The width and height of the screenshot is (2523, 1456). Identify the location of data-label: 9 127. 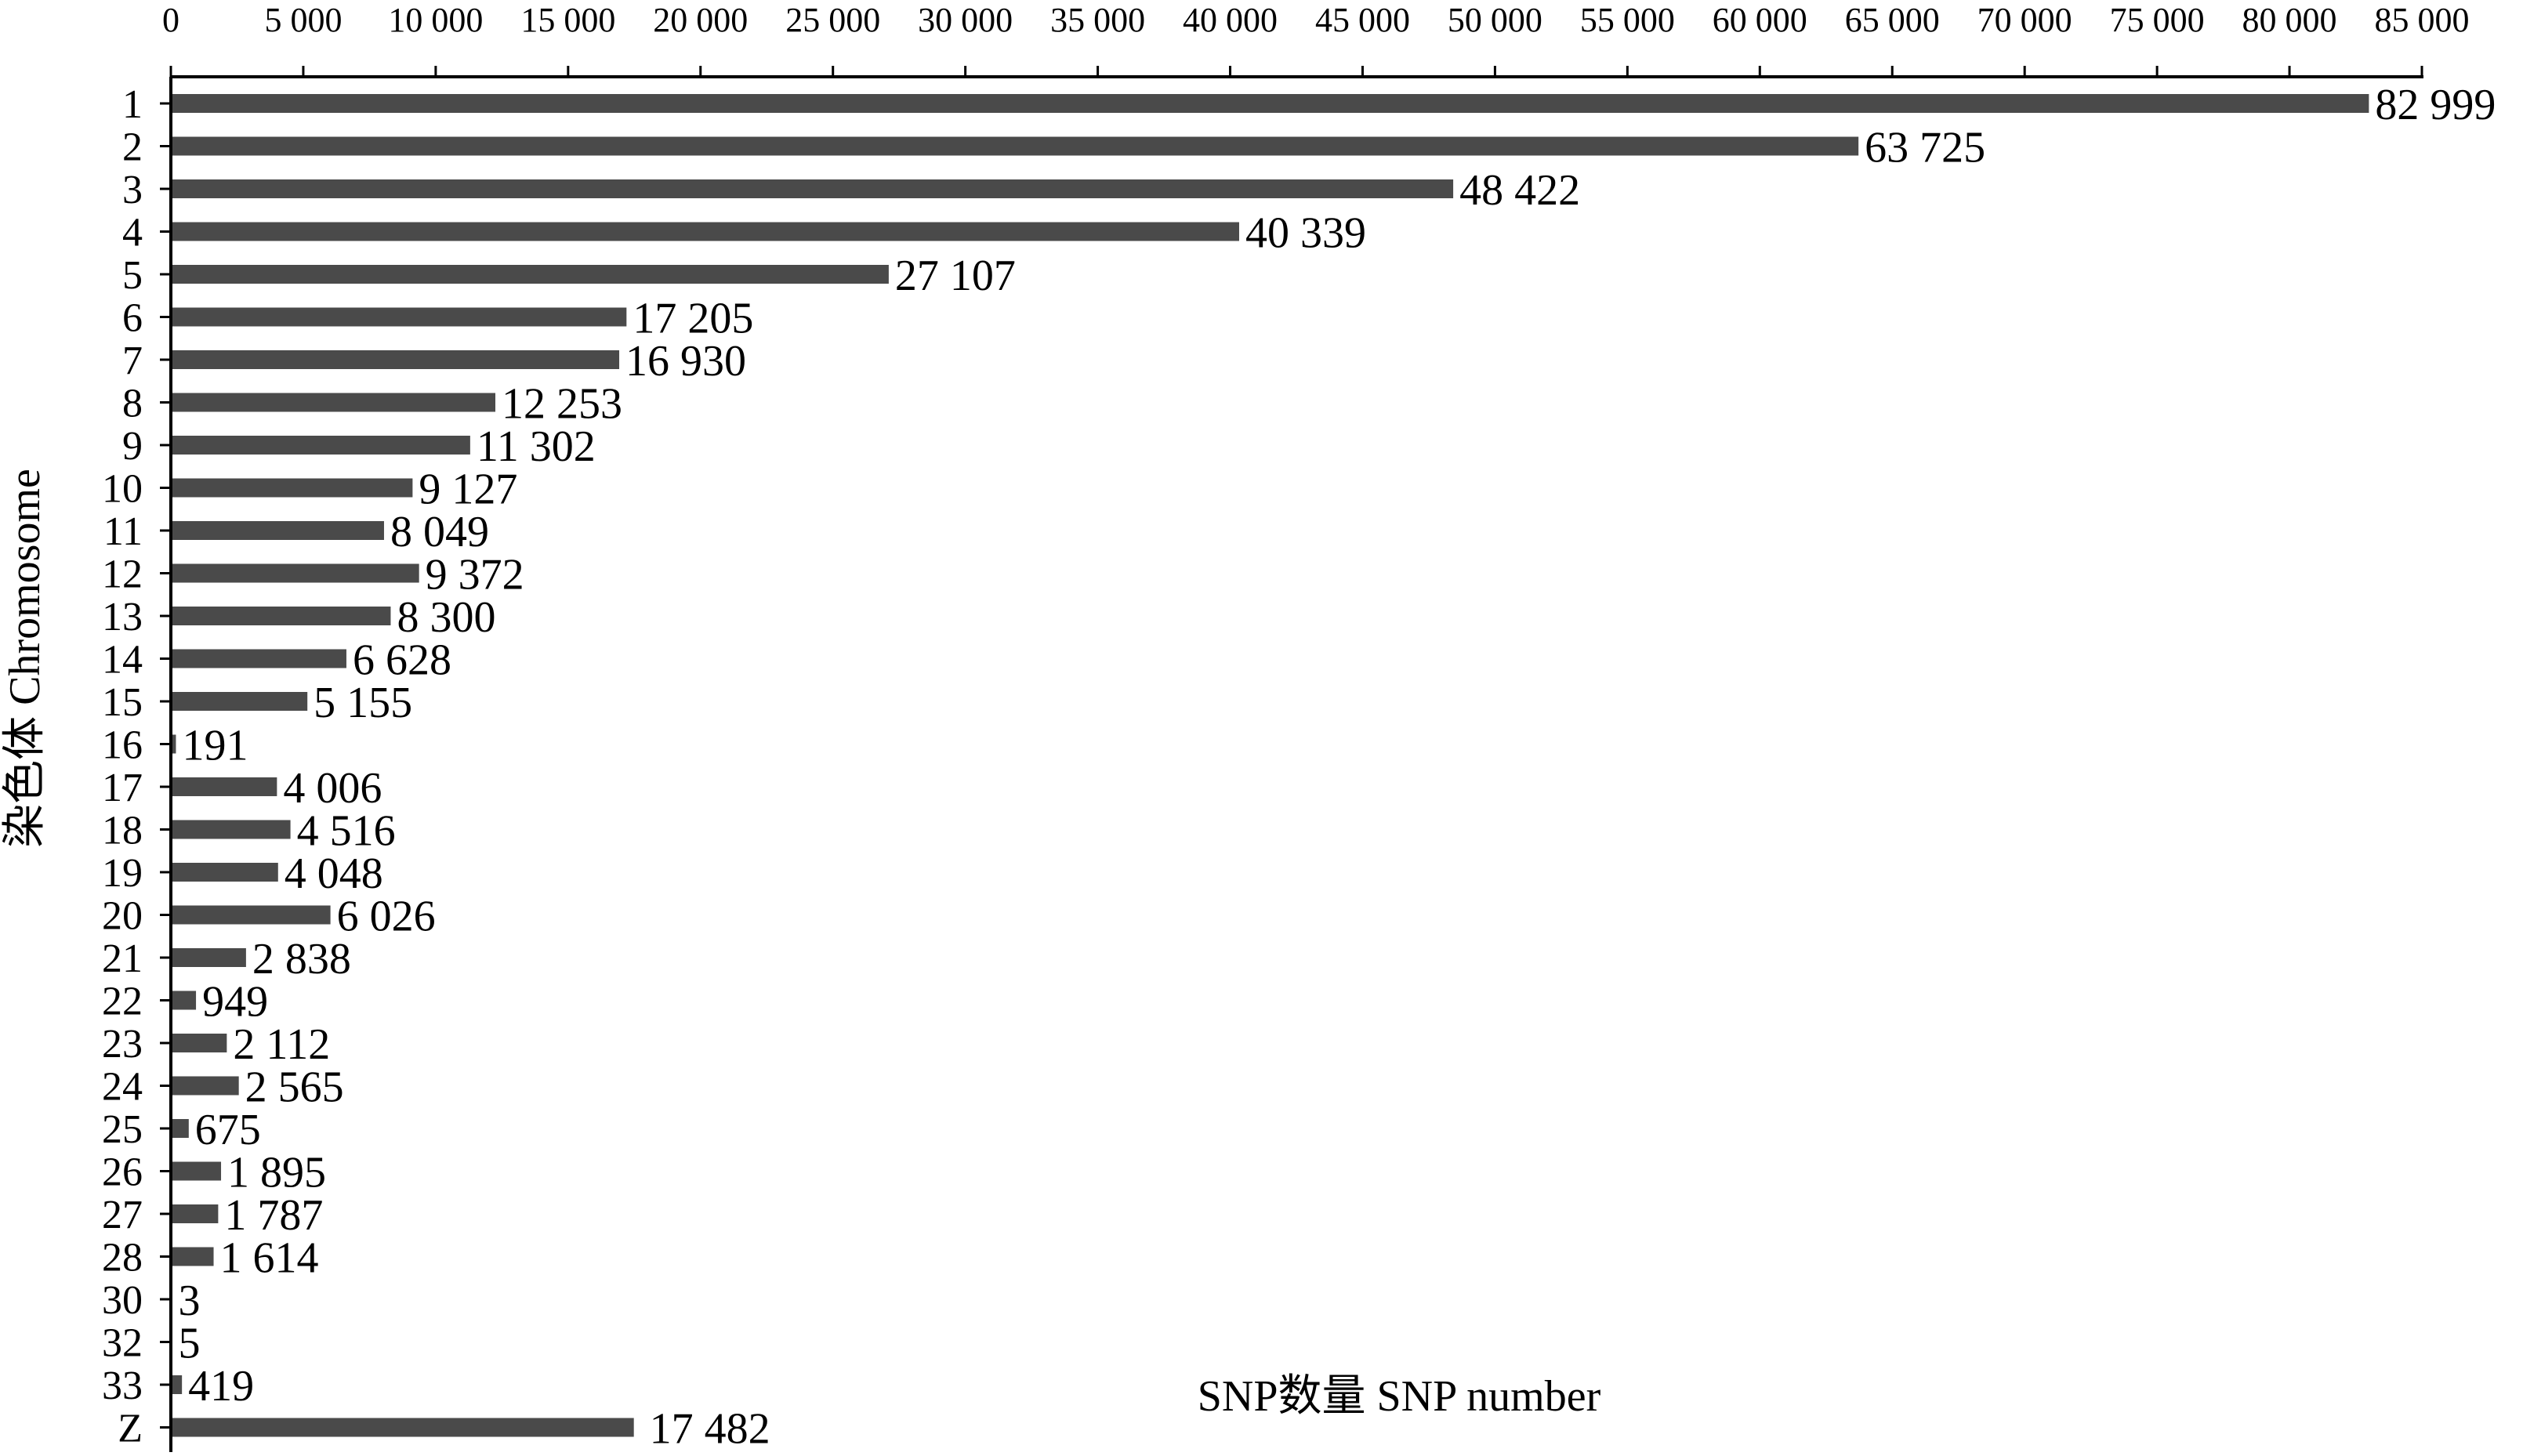
(468, 489).